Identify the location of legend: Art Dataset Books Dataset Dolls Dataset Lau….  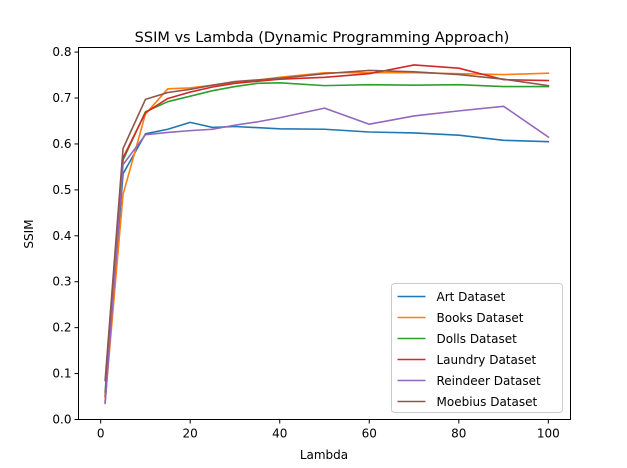
(477, 348).